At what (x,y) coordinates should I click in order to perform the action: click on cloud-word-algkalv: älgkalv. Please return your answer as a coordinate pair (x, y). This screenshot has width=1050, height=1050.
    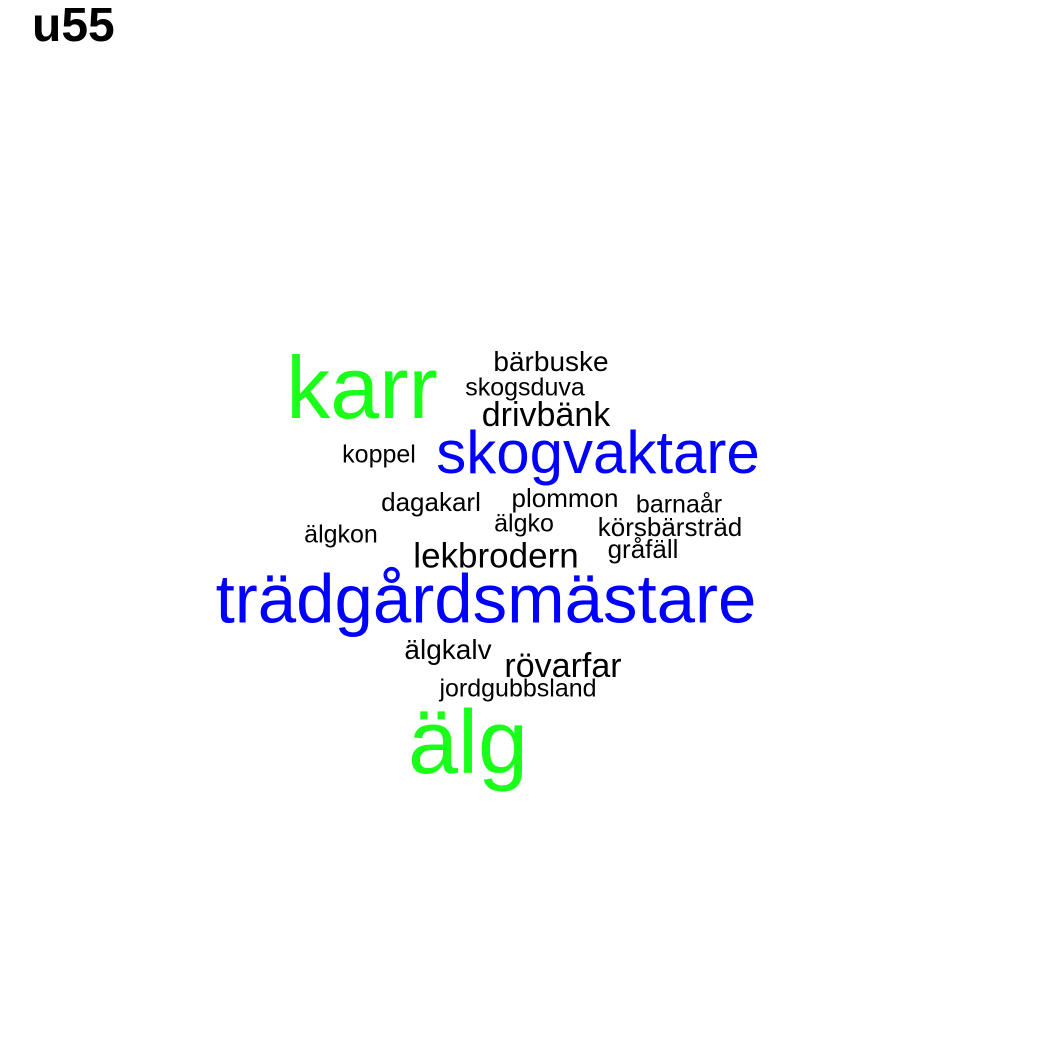
    Looking at the image, I should click on (448, 649).